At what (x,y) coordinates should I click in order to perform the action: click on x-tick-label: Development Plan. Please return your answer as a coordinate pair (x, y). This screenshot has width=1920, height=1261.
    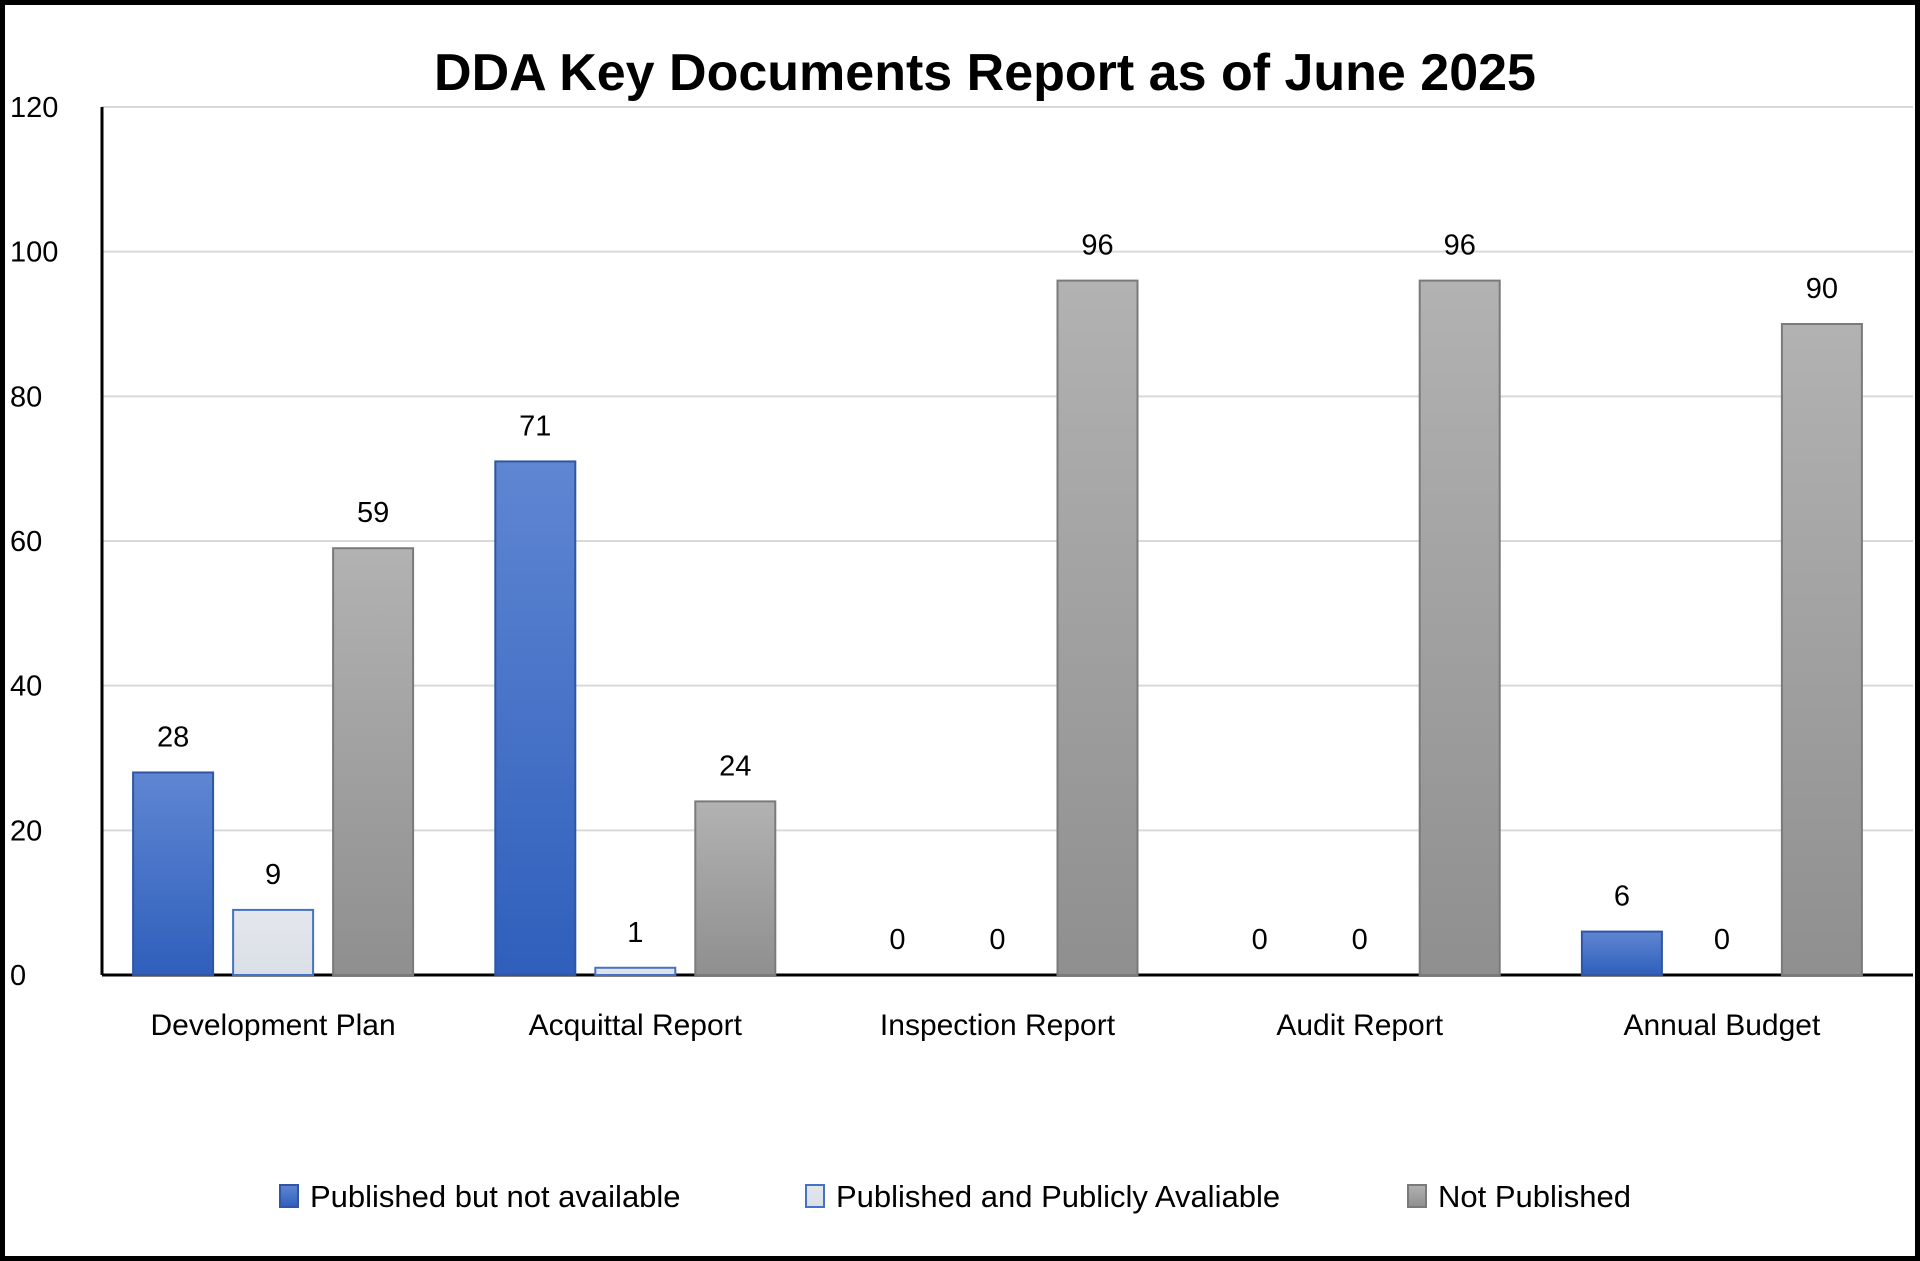
    Looking at the image, I should click on (273, 1025).